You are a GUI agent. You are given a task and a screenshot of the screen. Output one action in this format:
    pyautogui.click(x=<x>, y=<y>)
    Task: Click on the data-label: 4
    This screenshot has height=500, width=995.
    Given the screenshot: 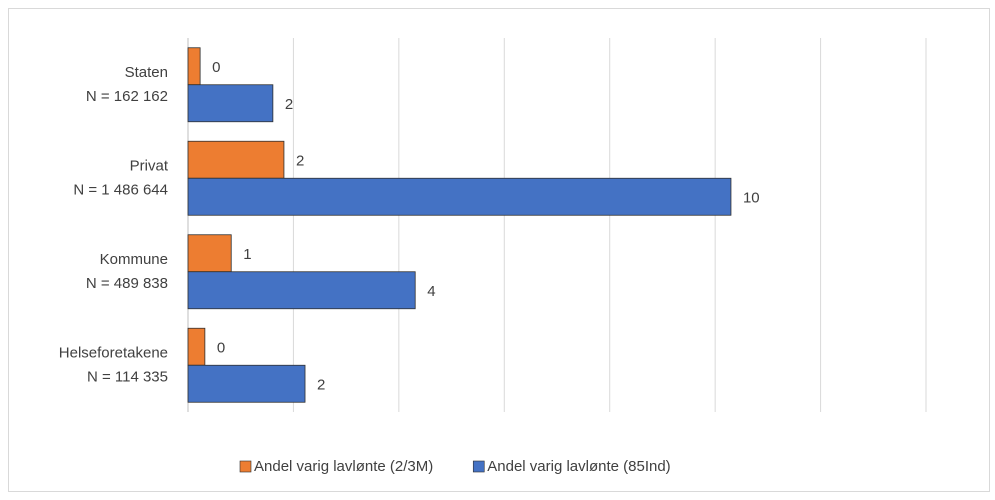 What is the action you would take?
    pyautogui.click(x=431, y=291)
    